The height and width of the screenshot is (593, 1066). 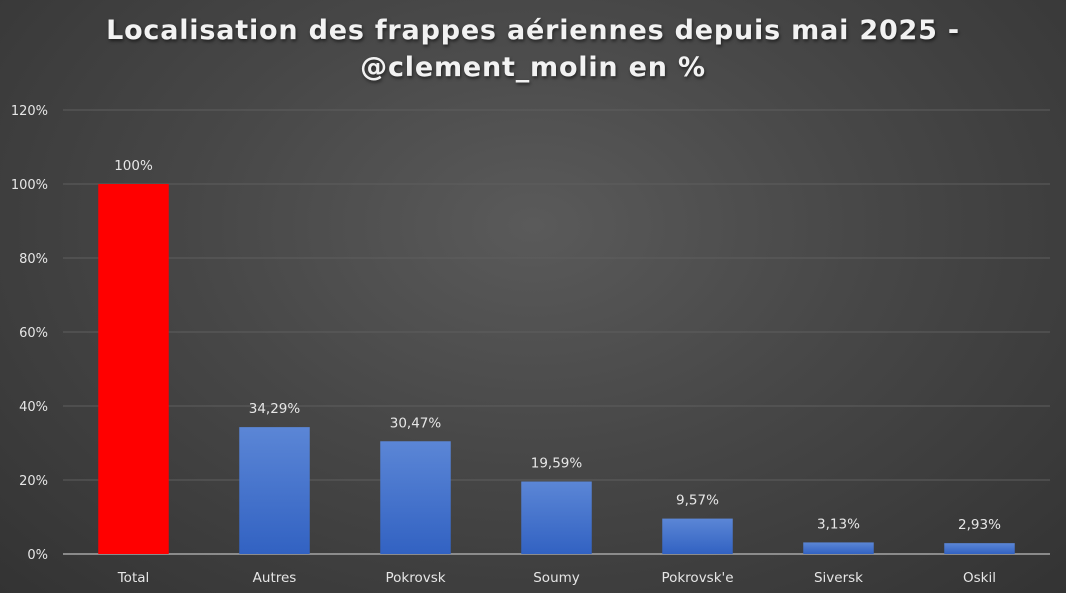 What do you see at coordinates (979, 548) in the screenshot?
I see `bar-oskil` at bounding box center [979, 548].